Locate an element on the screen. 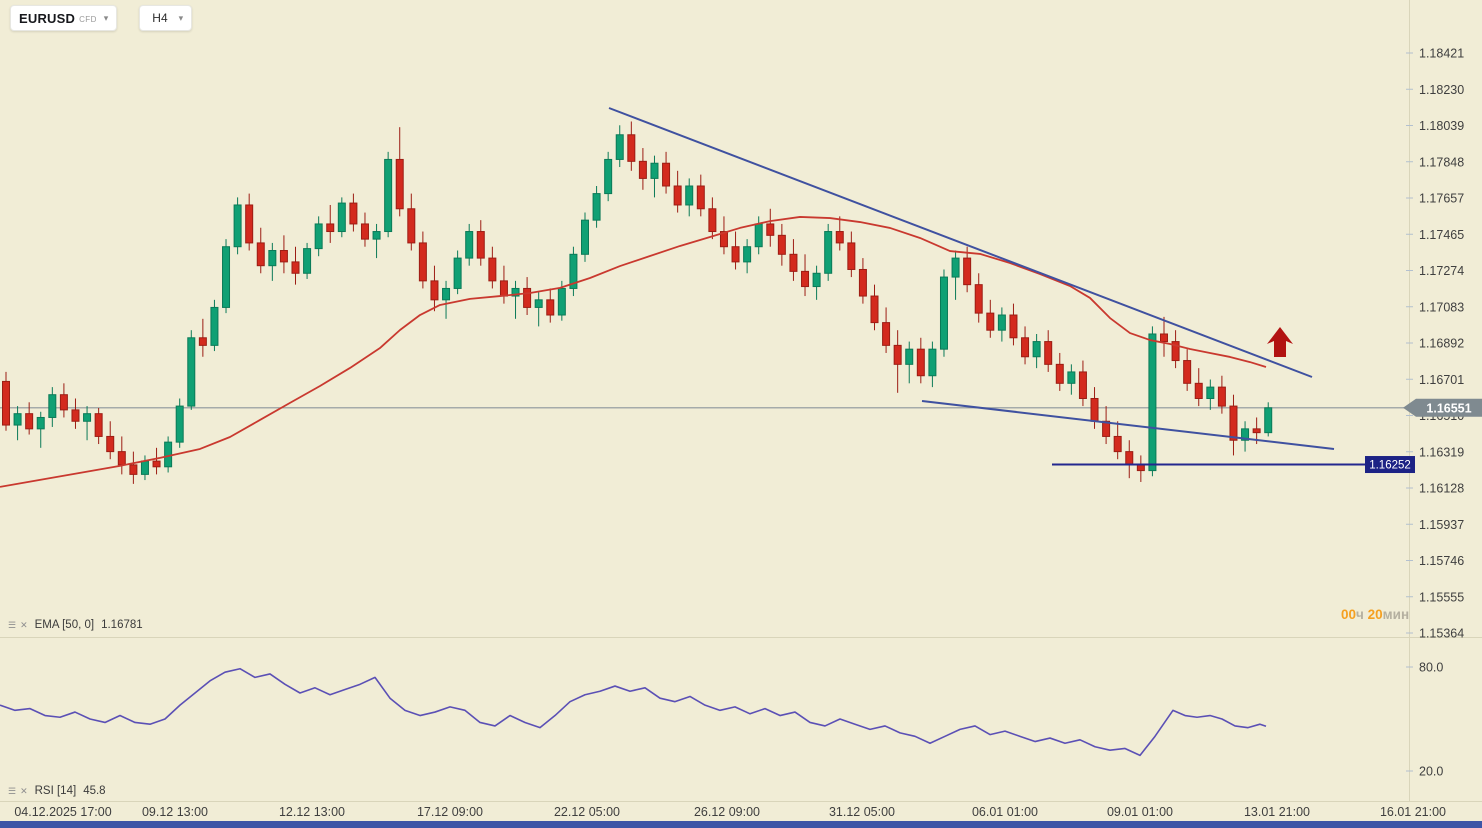 Image resolution: width=1482 pixels, height=828 pixels. support-level-badge-label: 1.16252 is located at coordinates (1390, 466).